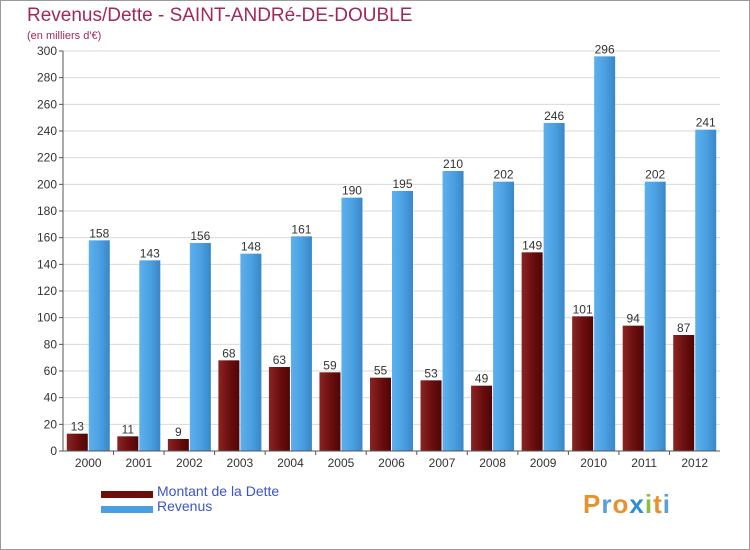 The height and width of the screenshot is (550, 750). Describe the element at coordinates (128, 429) in the screenshot. I see `data-label-dette: 11` at that location.